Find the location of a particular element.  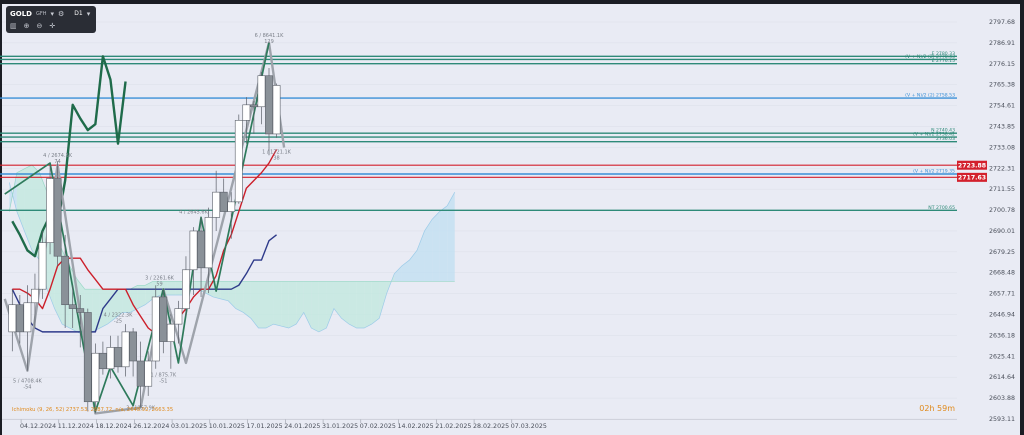

pivot-label: 3 / 2261.6K is located at coordinates (160, 278).